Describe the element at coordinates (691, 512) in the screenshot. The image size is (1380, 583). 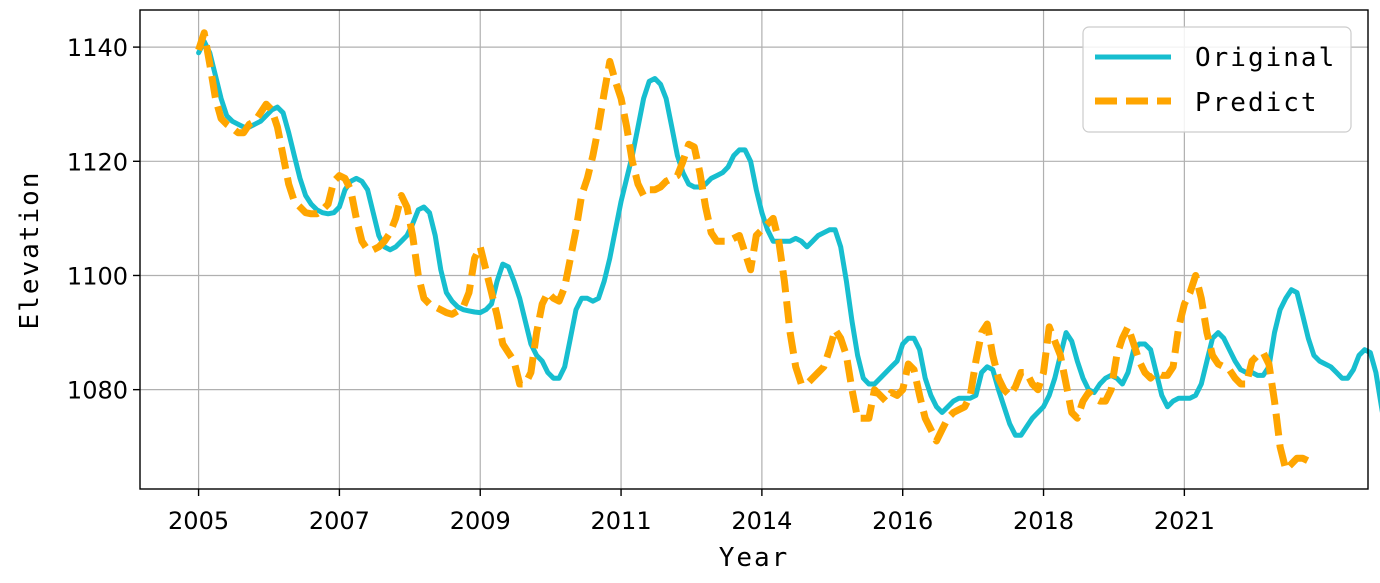
I see `x-axis-ticks: 2005 2007 2009 2011 2014 2016 2018 2021` at that location.